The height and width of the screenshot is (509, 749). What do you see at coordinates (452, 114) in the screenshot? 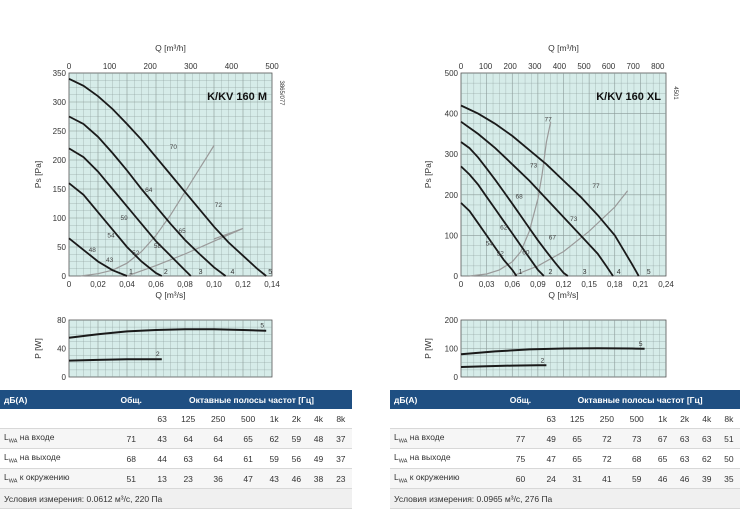
I see `y-tick-label: 400` at bounding box center [452, 114].